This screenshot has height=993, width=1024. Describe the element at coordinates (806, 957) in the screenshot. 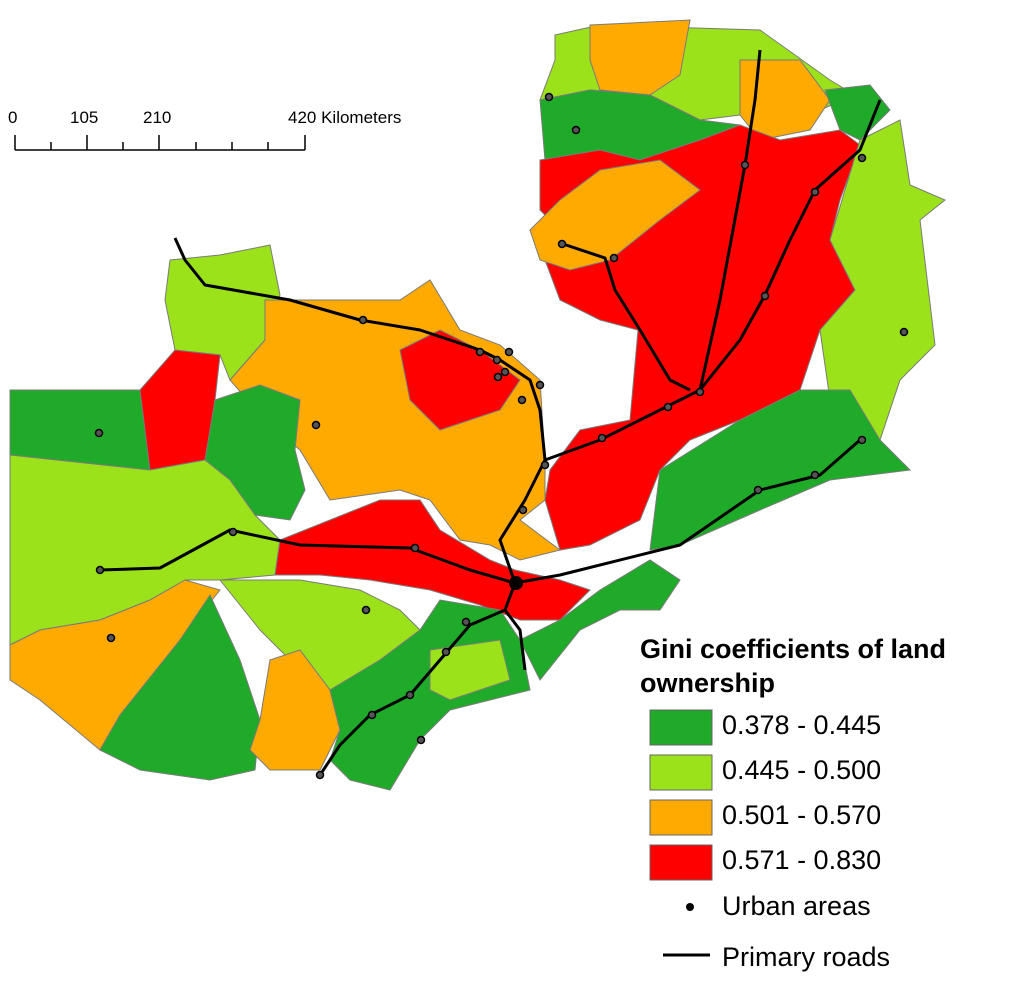

I see `legend-label: Primary roads` at that location.